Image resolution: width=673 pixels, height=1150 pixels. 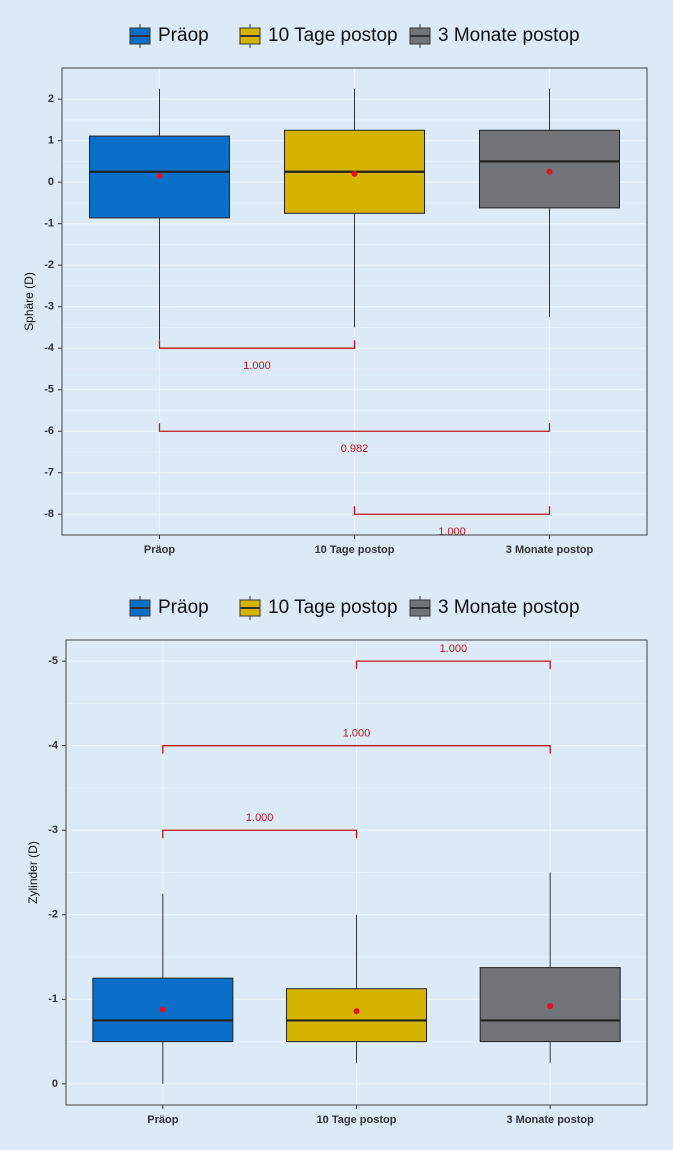 I want to click on y-tick-label: -7, so click(x=49, y=473).